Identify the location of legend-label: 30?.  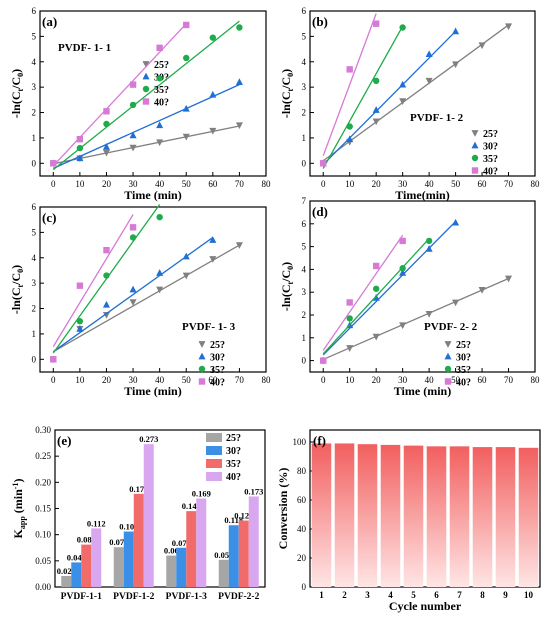
(463, 358).